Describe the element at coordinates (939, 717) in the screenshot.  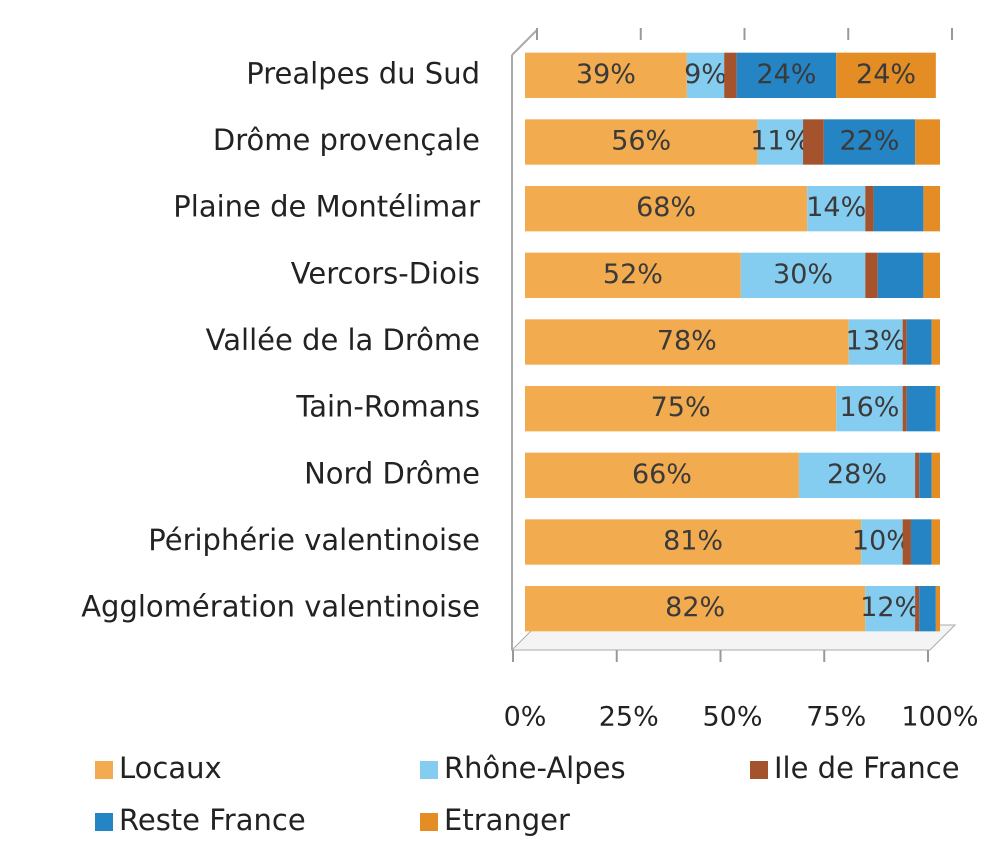
I see `x-tick-label: 100%` at that location.